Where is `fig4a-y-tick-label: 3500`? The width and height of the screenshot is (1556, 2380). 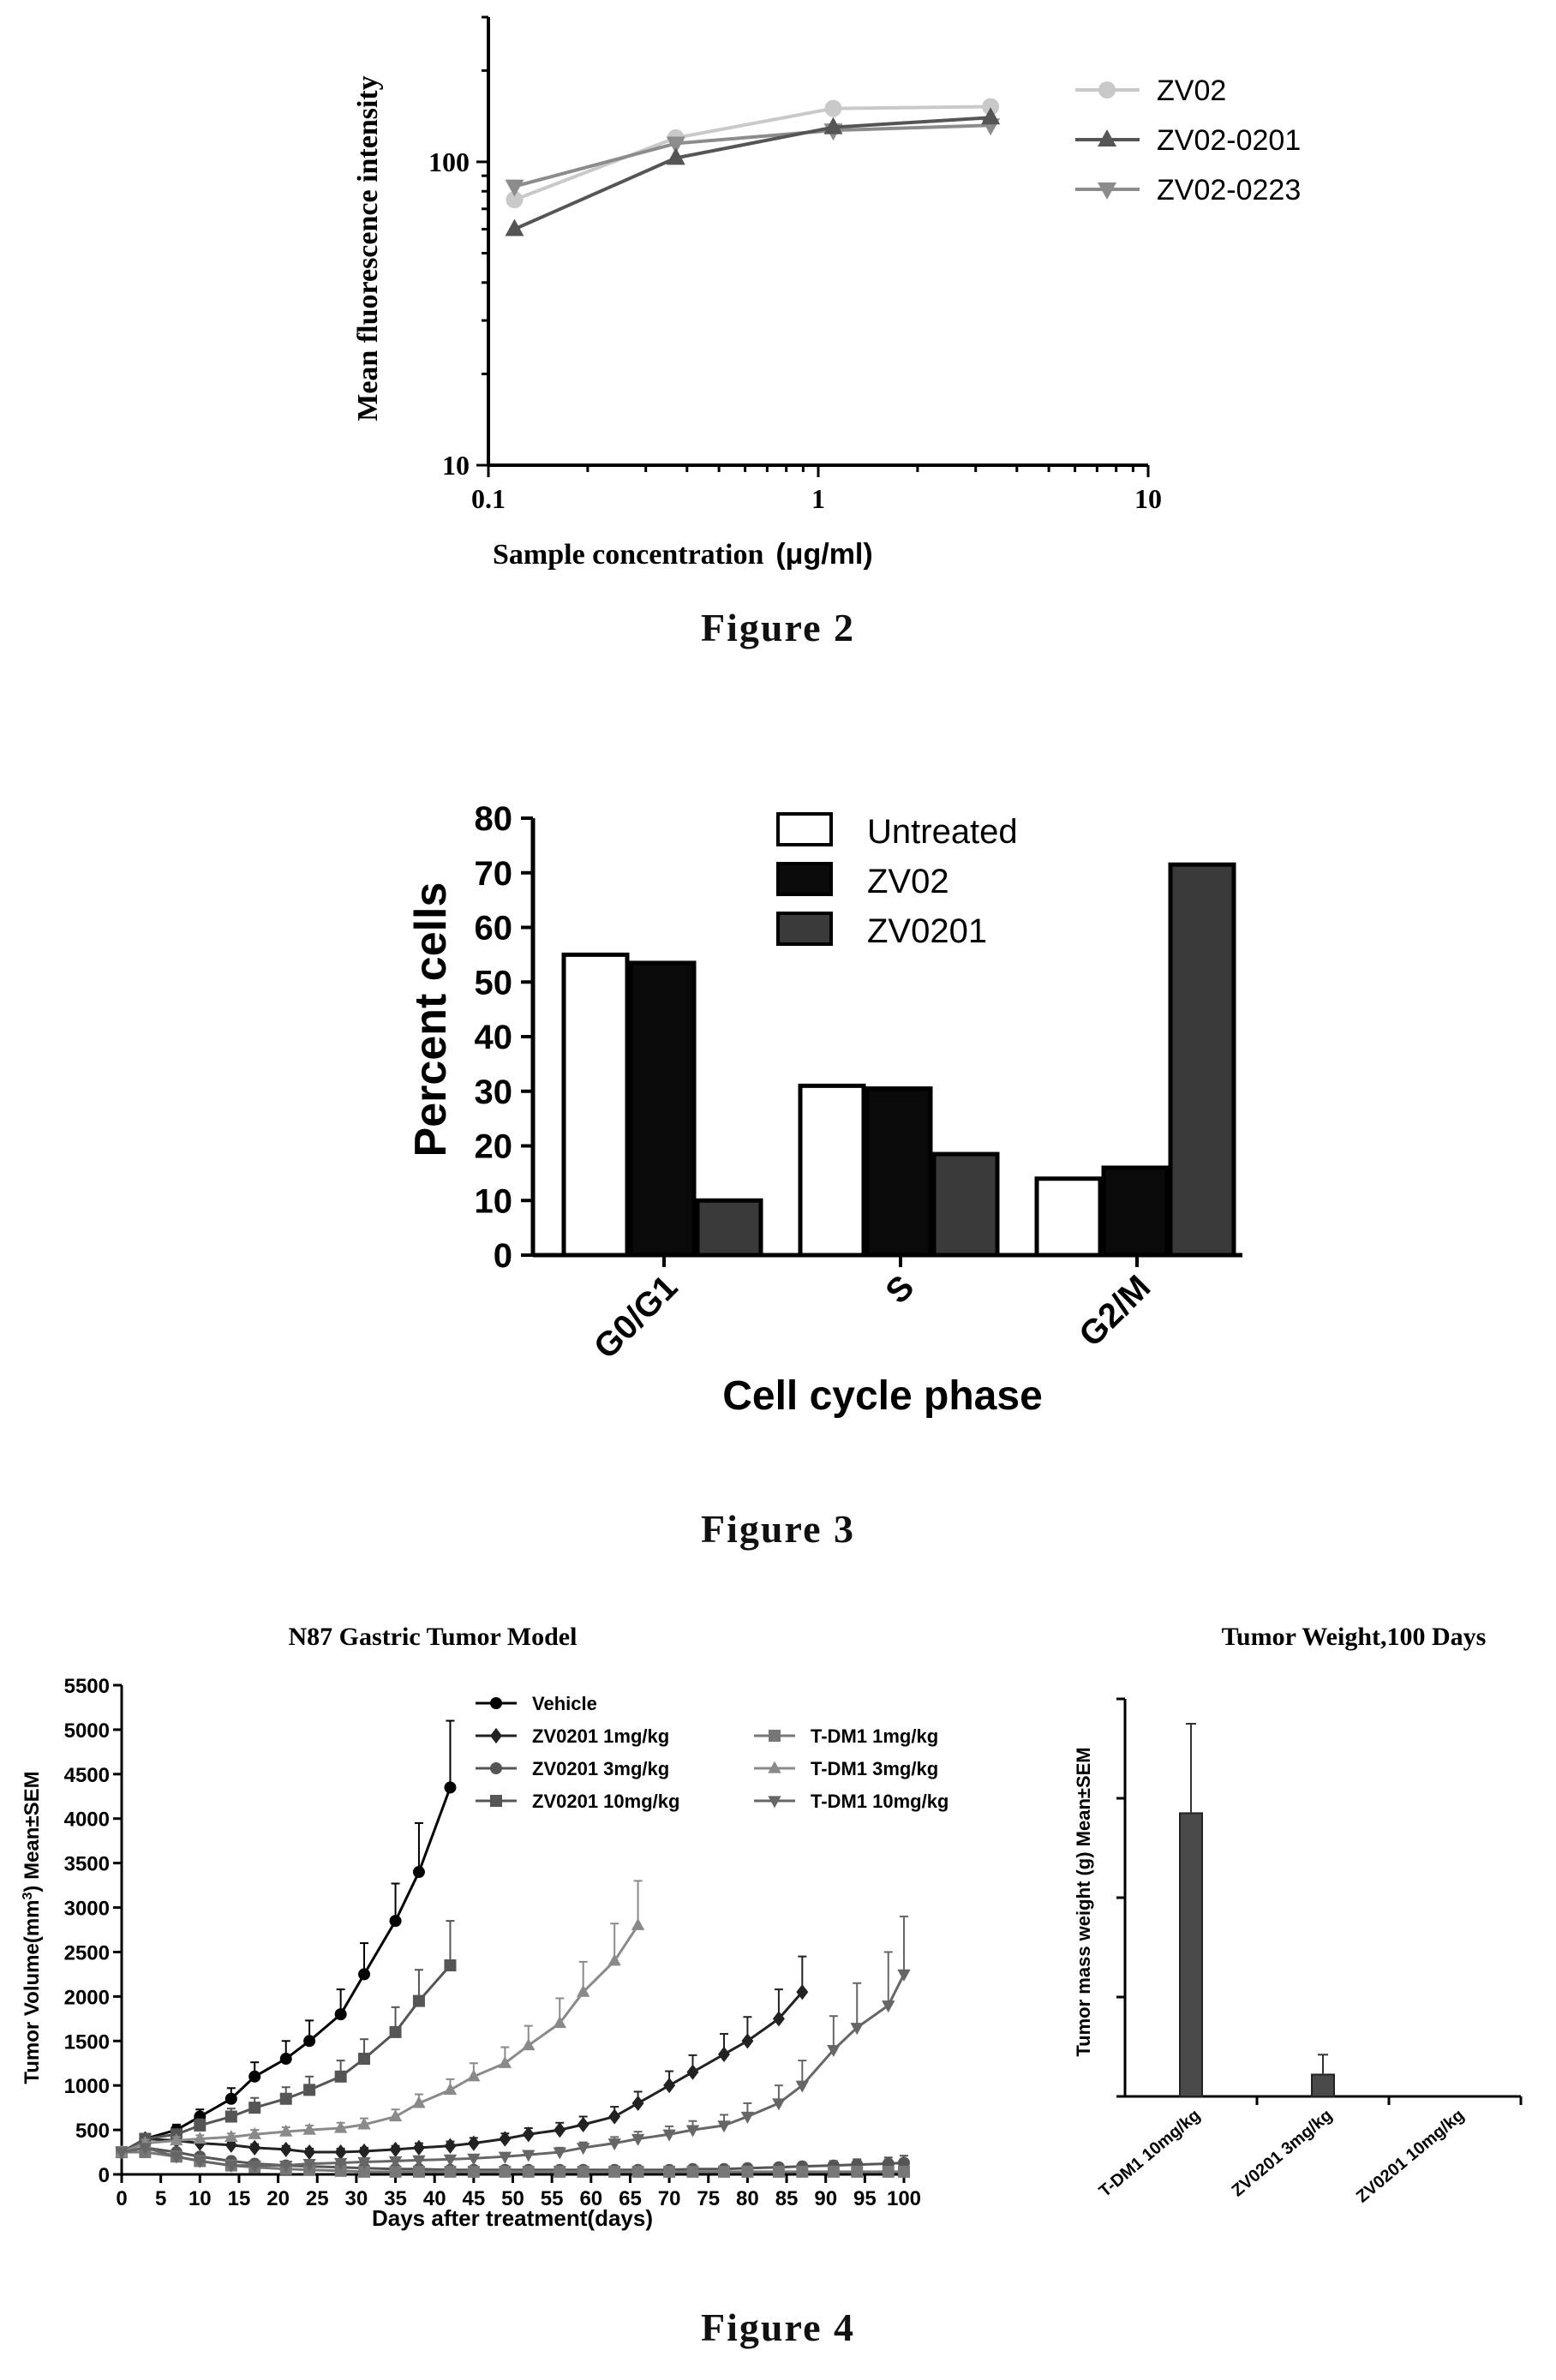 fig4a-y-tick-label: 3500 is located at coordinates (87, 1864).